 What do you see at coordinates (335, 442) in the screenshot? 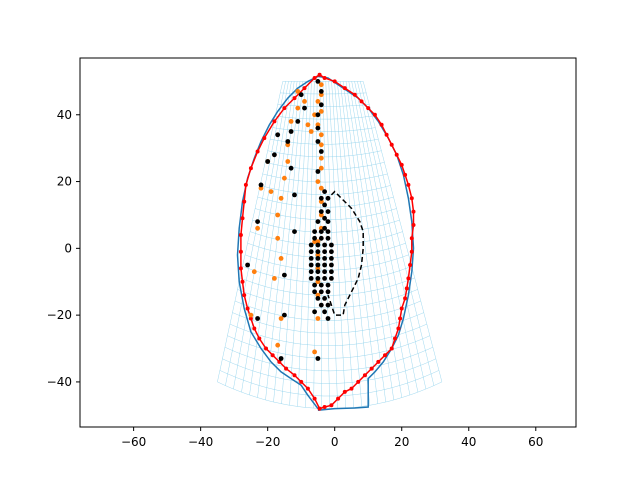
I see `x-tick-label: 0` at bounding box center [335, 442].